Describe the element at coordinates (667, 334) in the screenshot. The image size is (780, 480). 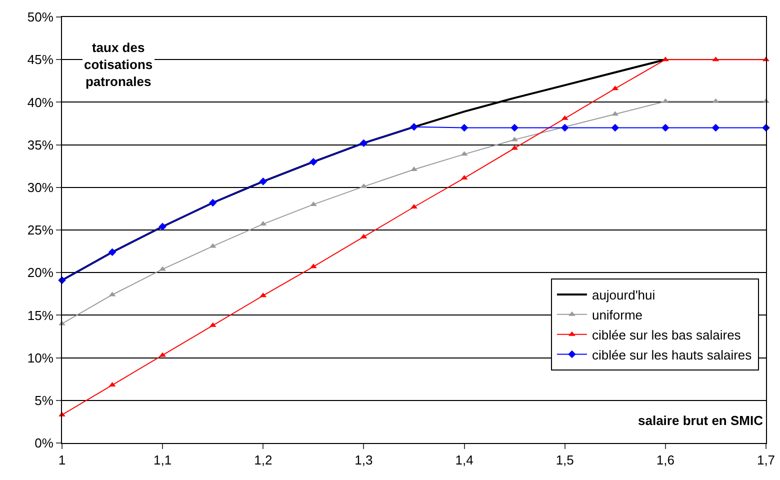
I see `legend-label: ciblée sur les bas salaires` at that location.